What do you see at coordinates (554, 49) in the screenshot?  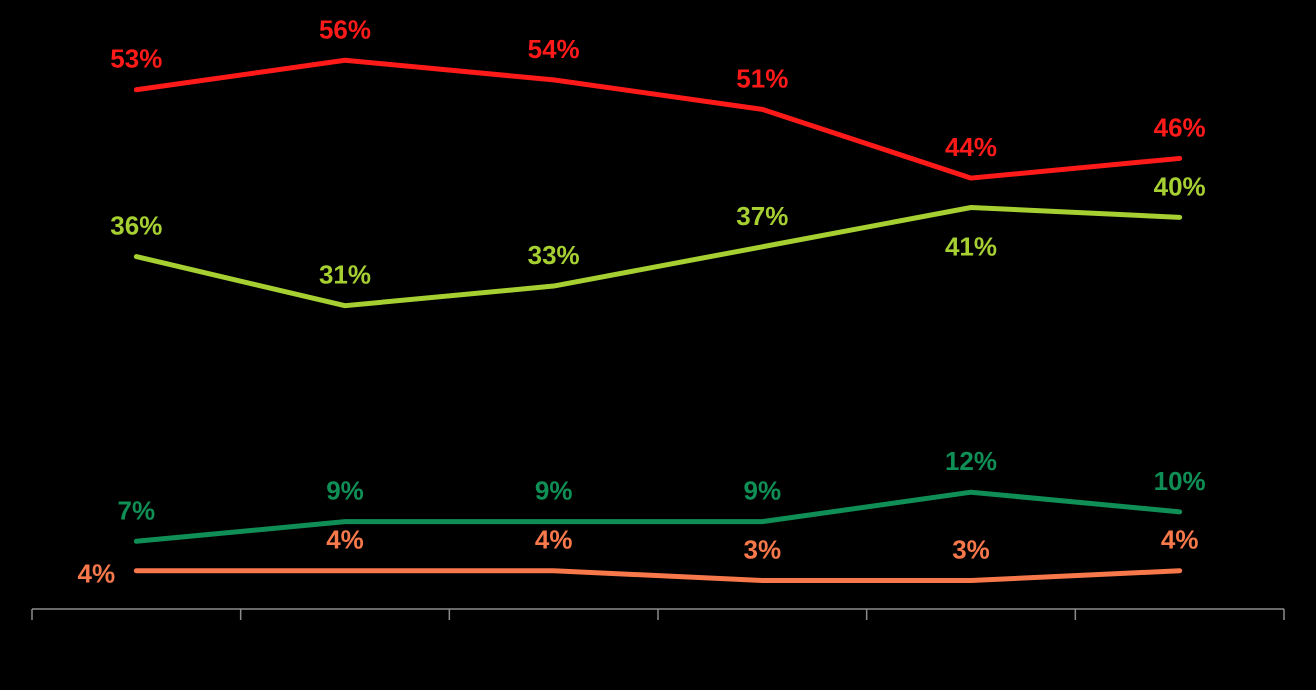 I see `data-label: 54%` at bounding box center [554, 49].